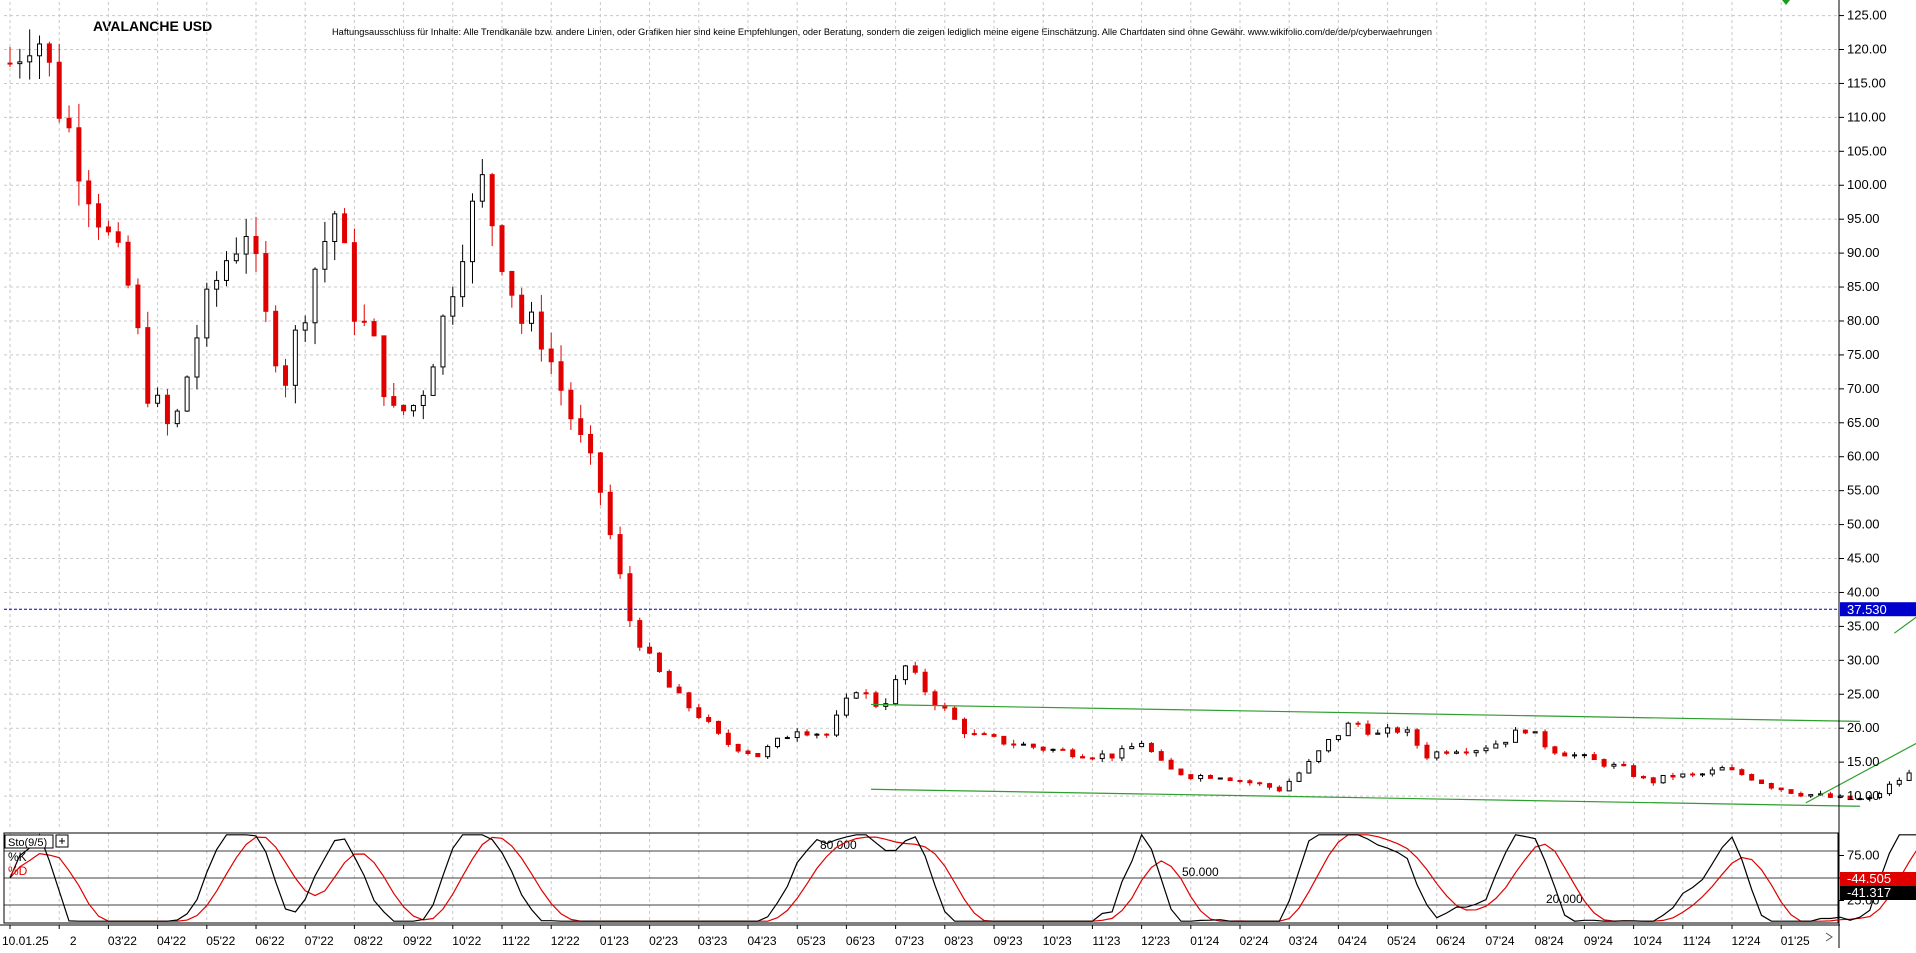  I want to click on price-tick-label: 55.00, so click(1863, 490).